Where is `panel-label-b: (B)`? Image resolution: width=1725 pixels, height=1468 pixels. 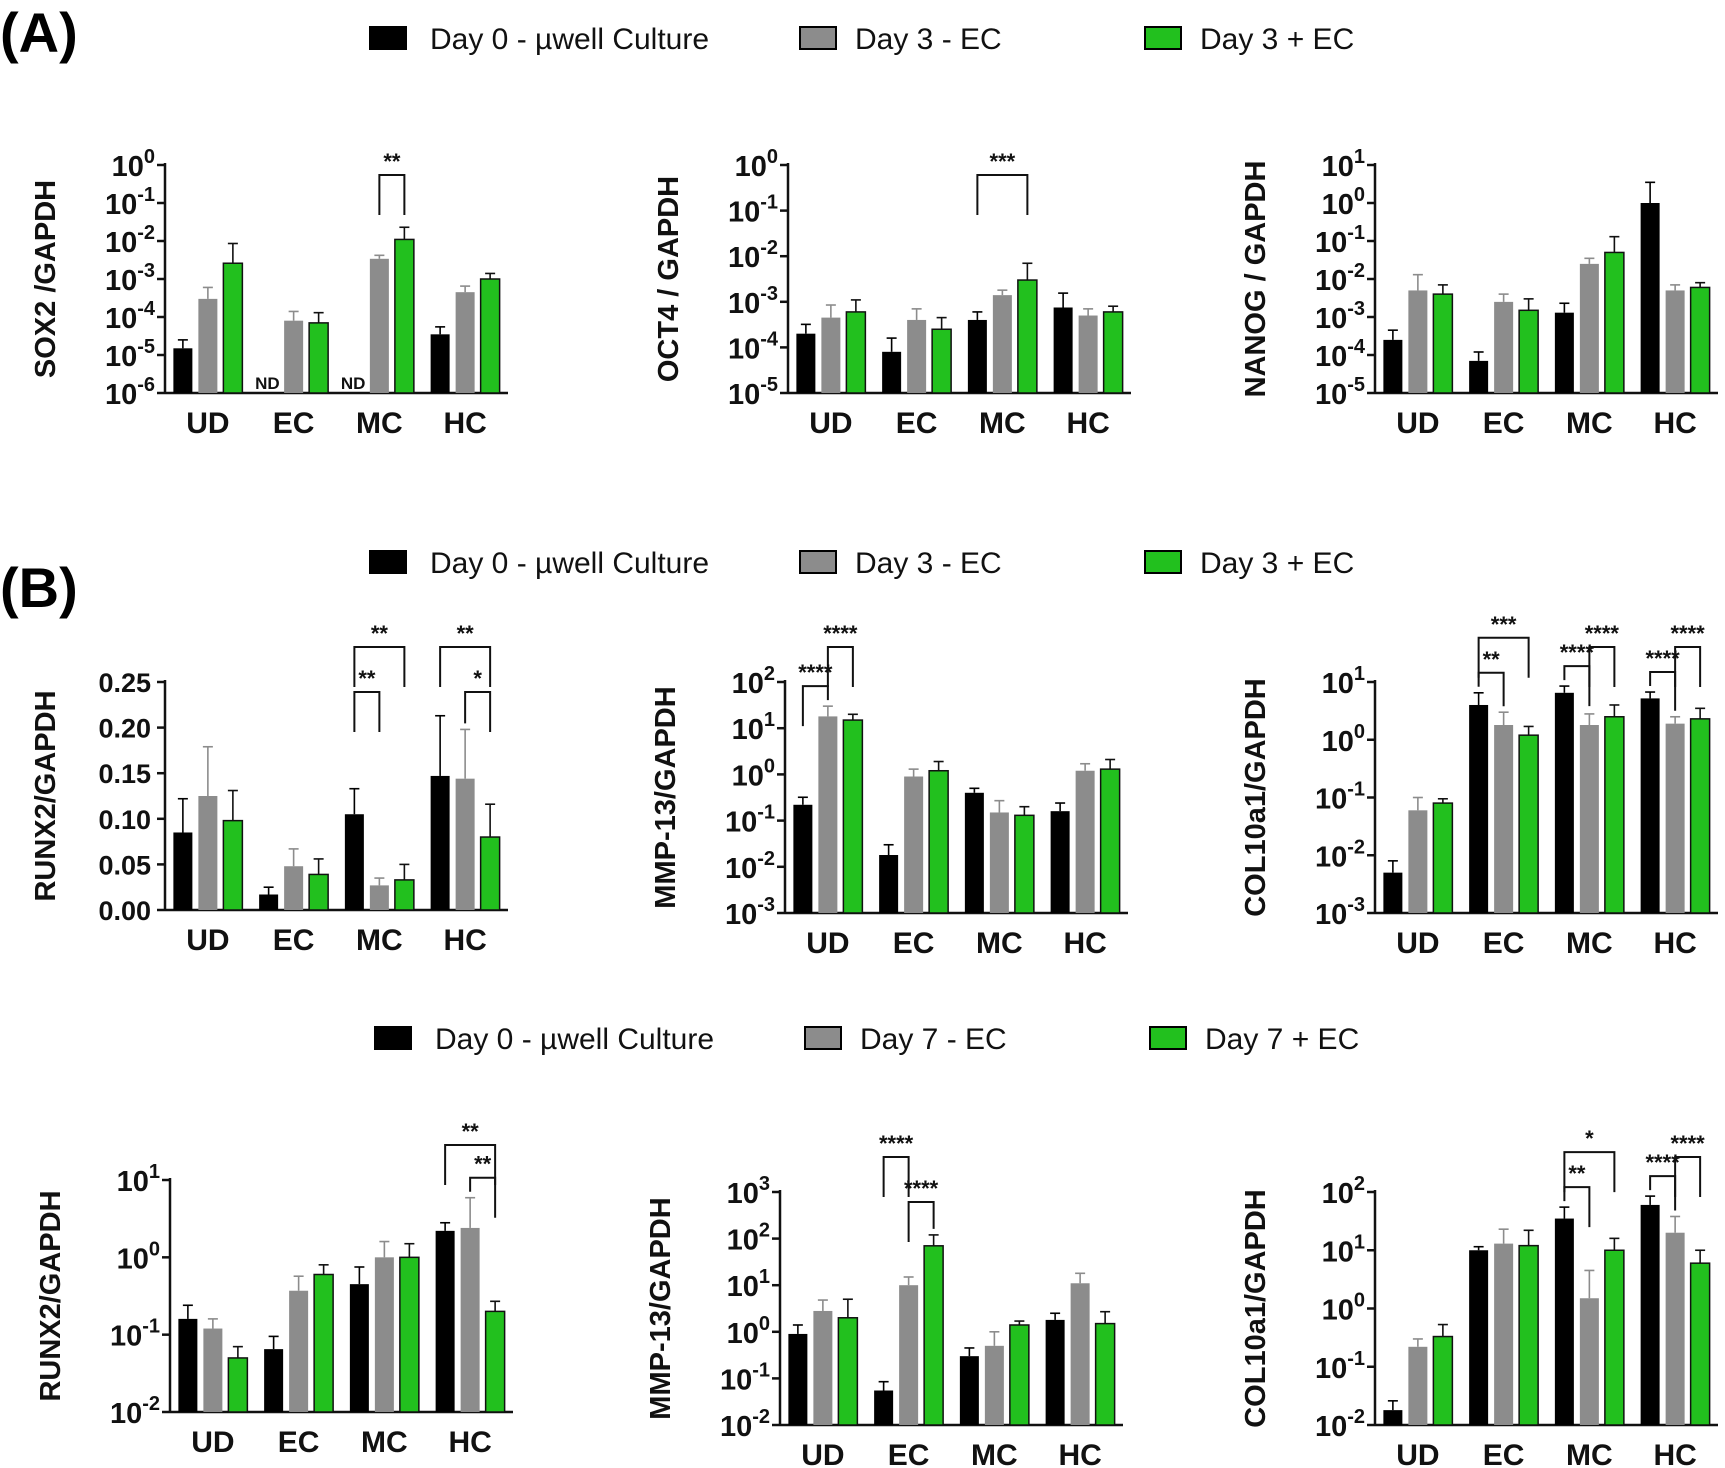
panel-label-b: (B) is located at coordinates (39, 587).